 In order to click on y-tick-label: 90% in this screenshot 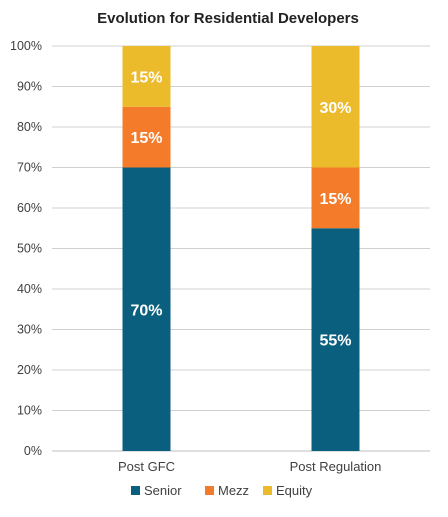, I will do `click(29, 87)`.